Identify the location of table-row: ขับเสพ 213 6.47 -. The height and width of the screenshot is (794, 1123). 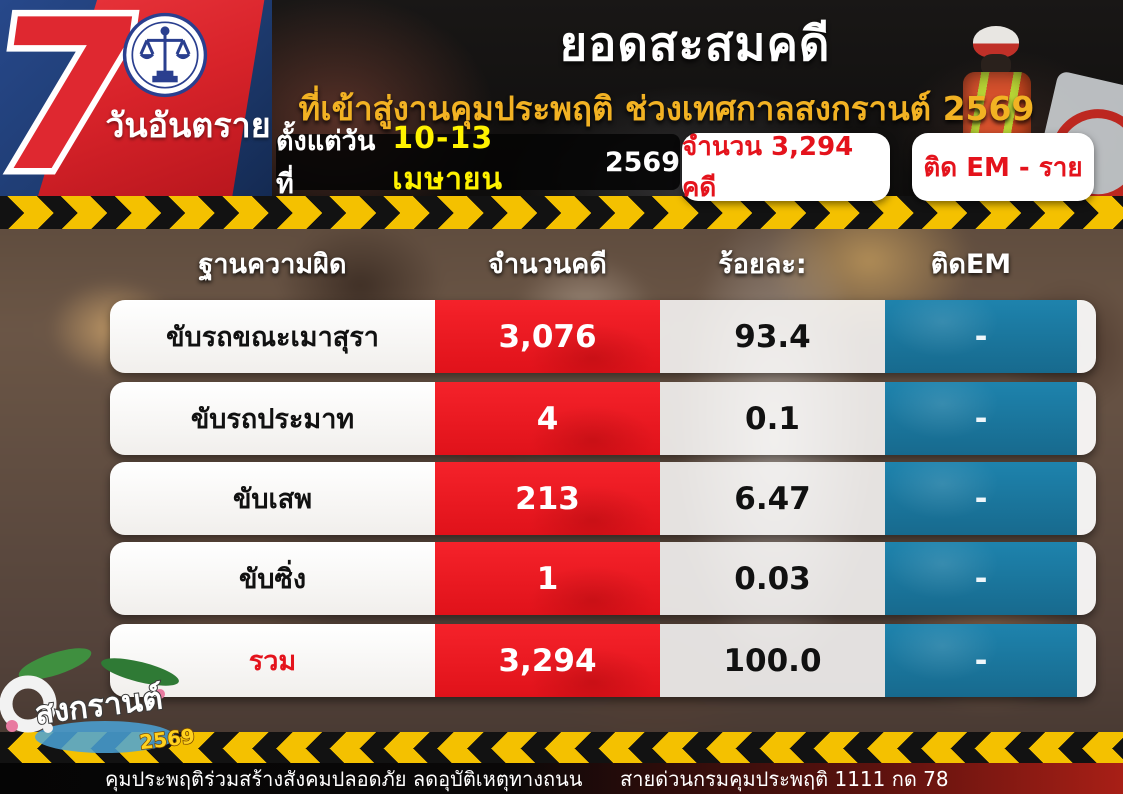
(603, 498).